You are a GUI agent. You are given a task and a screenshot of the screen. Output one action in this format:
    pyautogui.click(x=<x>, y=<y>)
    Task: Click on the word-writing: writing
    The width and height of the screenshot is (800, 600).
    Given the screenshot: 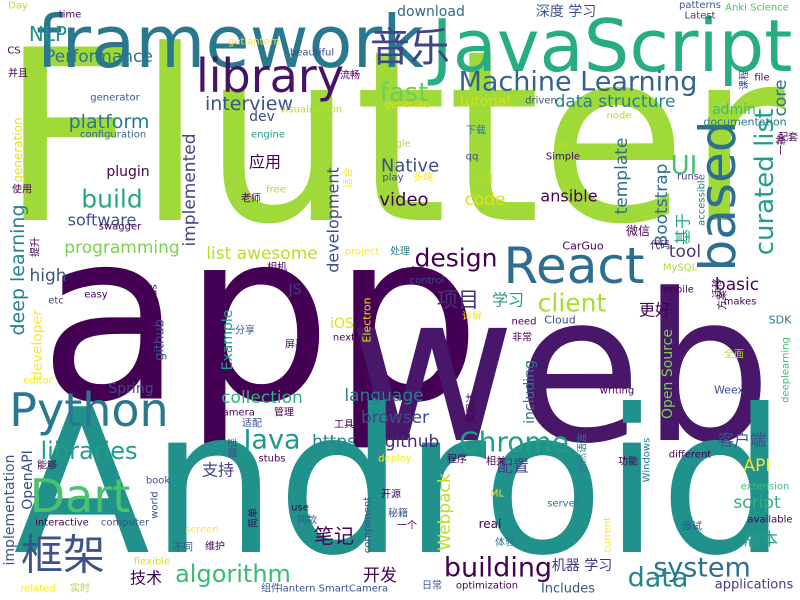 What is the action you would take?
    pyautogui.click(x=617, y=391)
    